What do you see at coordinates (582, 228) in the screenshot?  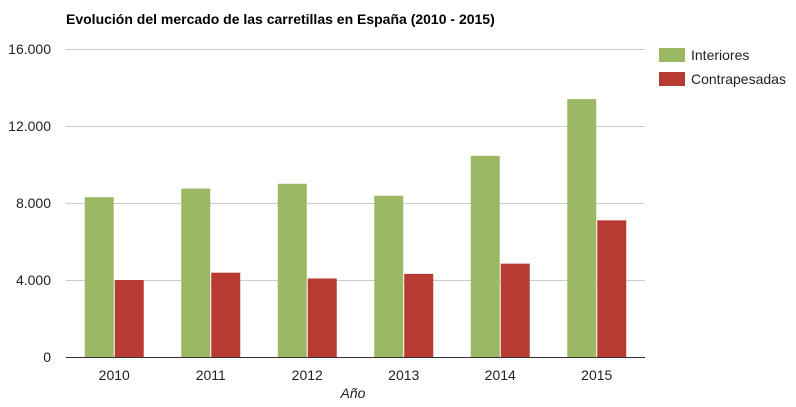 I see `bar-interiores-2015` at bounding box center [582, 228].